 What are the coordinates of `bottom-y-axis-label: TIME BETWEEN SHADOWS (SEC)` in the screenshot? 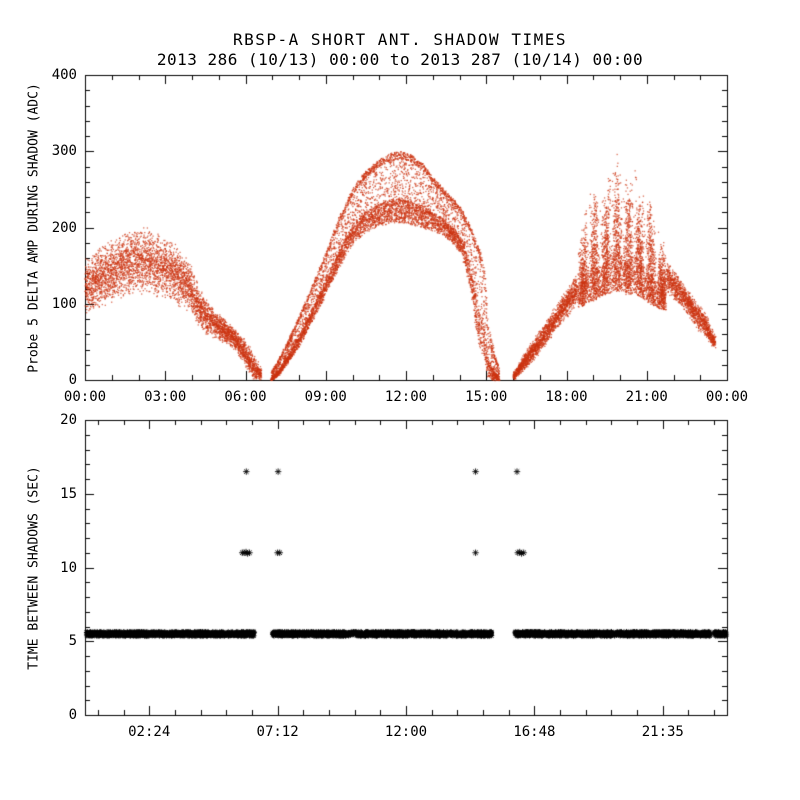 It's located at (34, 568).